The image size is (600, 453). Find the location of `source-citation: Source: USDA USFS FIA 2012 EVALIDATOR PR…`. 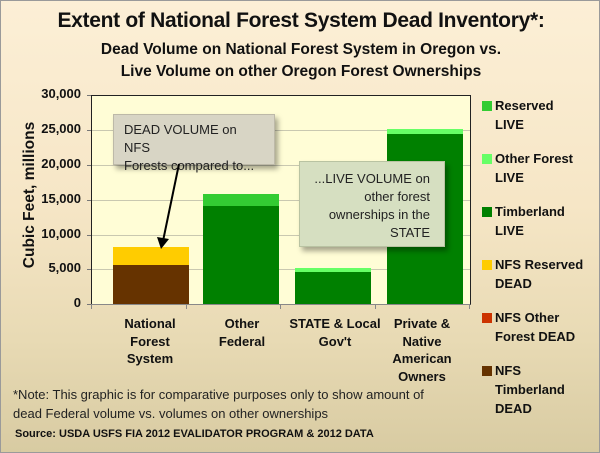

source-citation: Source: USDA USFS FIA 2012 EVALIDATOR PR… is located at coordinates (194, 434).